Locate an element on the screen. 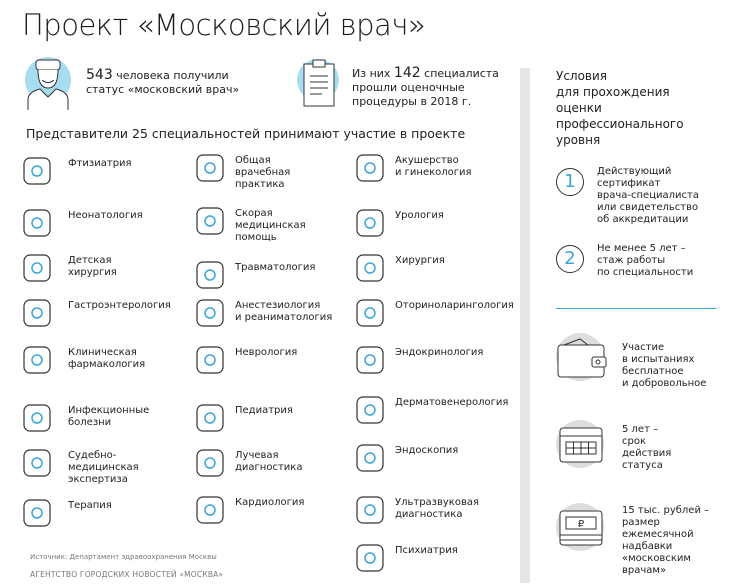 The width and height of the screenshot is (730, 588). stat-number: 142 is located at coordinates (407, 73).